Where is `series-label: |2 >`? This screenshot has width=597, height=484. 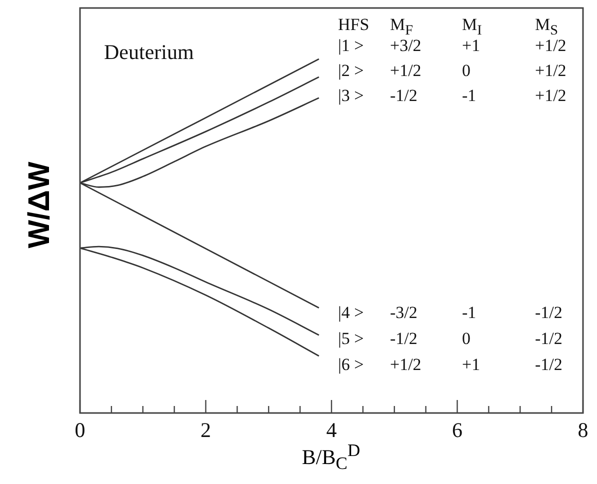
series-label: |2 > is located at coordinates (351, 70).